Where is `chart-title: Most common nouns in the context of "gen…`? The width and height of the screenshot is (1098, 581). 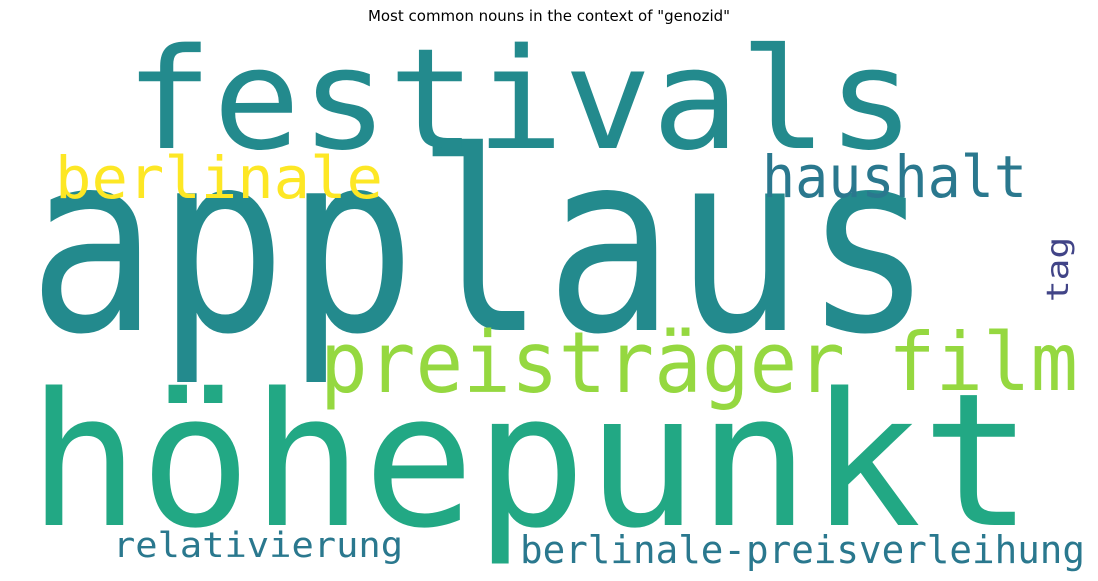
chart-title: Most common nouns in the context of "gen… is located at coordinates (549, 16).